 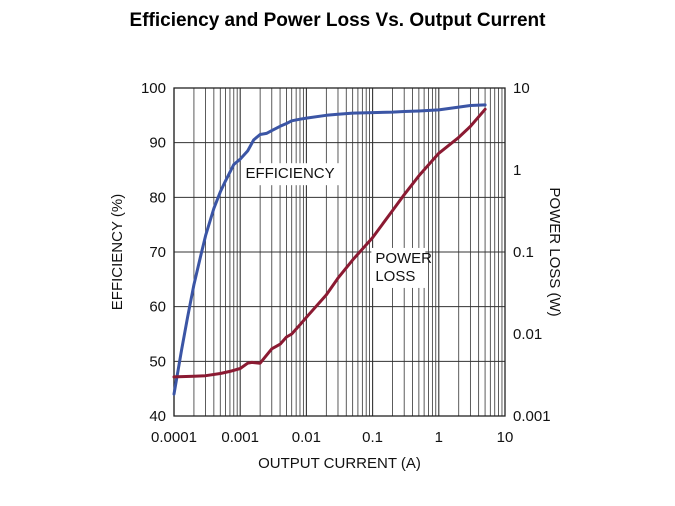 I want to click on x-tick-label: 1, so click(x=439, y=437).